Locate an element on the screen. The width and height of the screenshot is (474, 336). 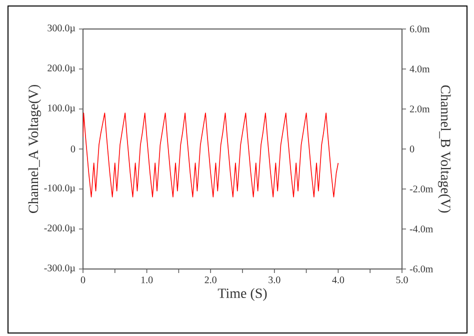
x-tick-label: 0 is located at coordinates (83, 280).